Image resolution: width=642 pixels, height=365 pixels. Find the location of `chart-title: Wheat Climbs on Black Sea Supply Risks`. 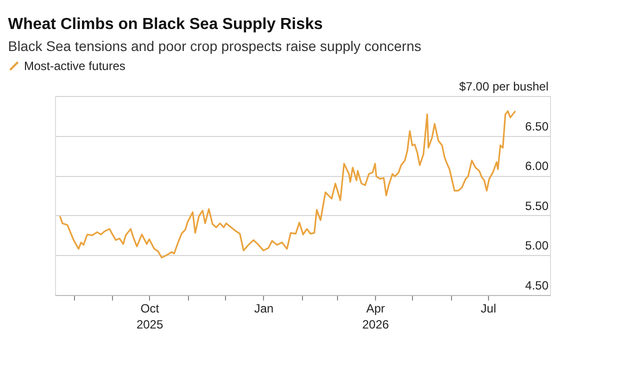

chart-title: Wheat Climbs on Black Sea Supply Risks is located at coordinates (165, 24).